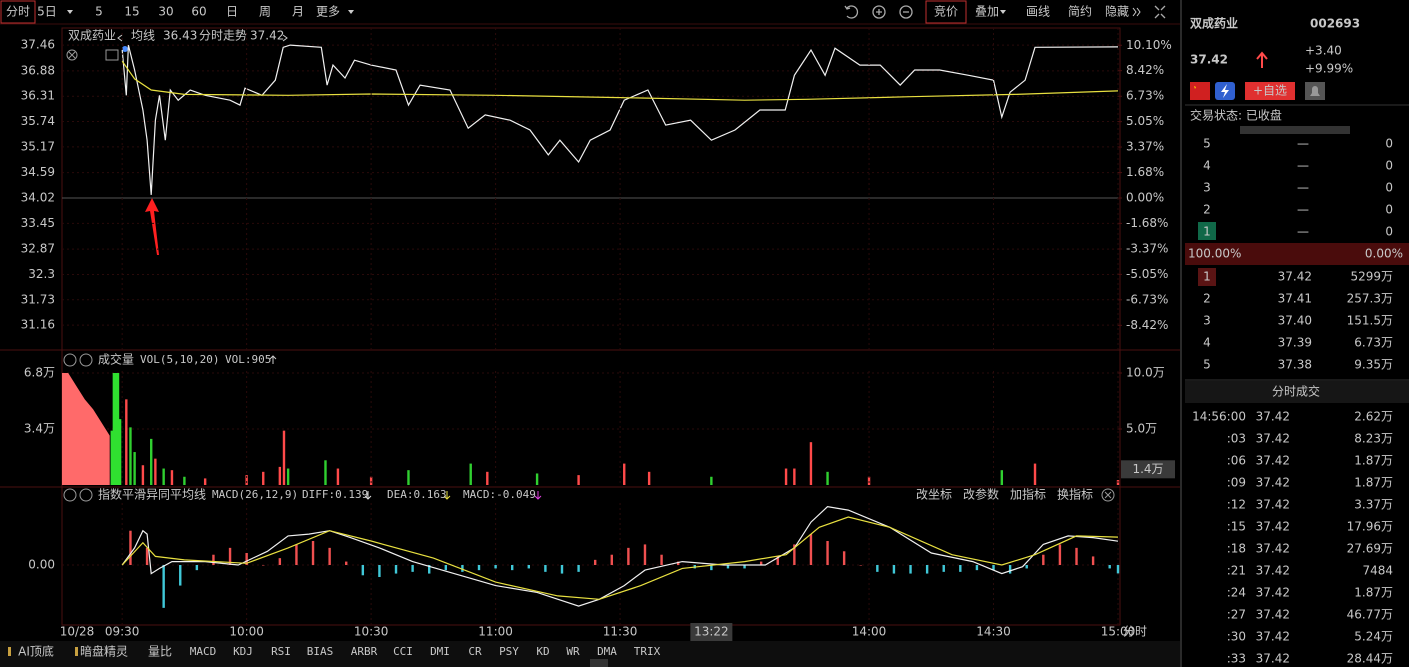  Describe the element at coordinates (1295, 321) in the screenshot. I see `bid-price: 37.40` at that location.